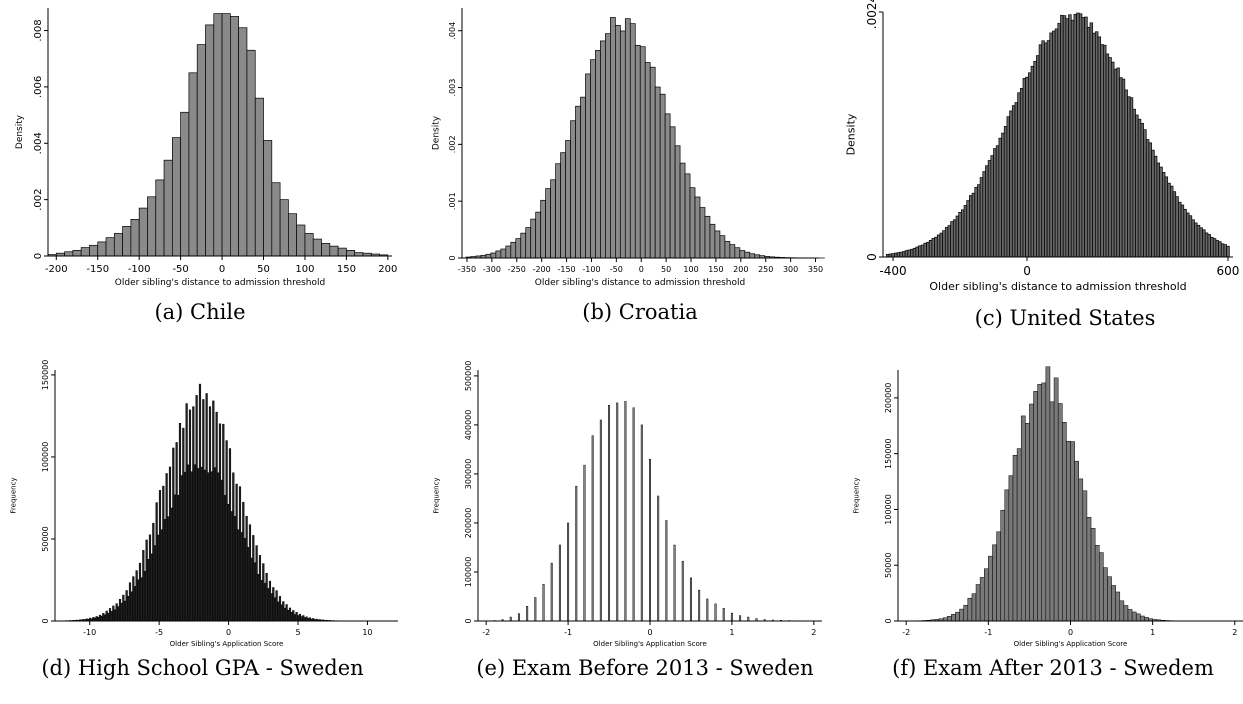  Describe the element at coordinates (452, 201) in the screenshot. I see `y-tick-label: .001` at that location.